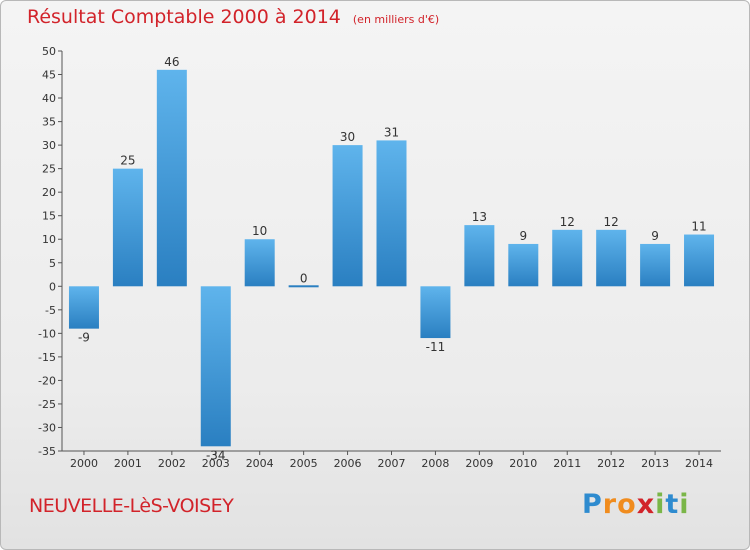  What do you see at coordinates (392, 463) in the screenshot?
I see `x-tick-label: 2007` at bounding box center [392, 463].